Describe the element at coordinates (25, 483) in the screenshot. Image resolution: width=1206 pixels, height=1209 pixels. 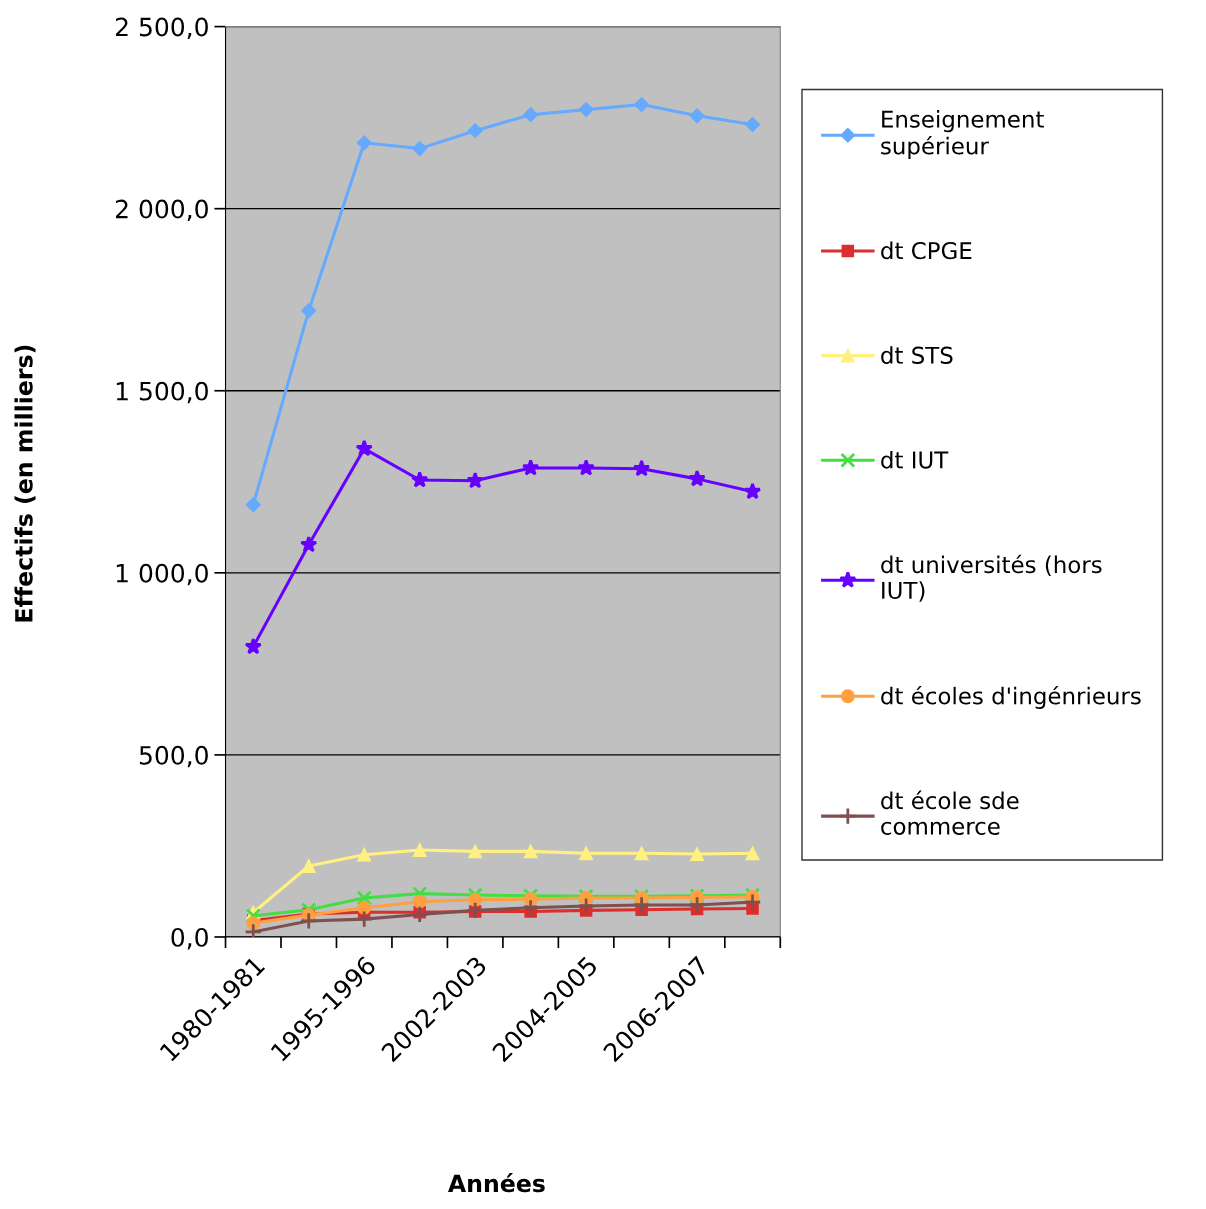
I see `y-axis-title: Effectifs (en milliers)` at that location.